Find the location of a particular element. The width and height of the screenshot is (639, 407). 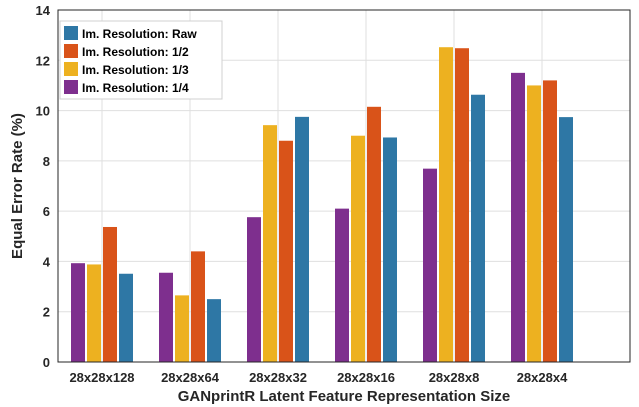

y-tick-label: 6 is located at coordinates (46, 211).